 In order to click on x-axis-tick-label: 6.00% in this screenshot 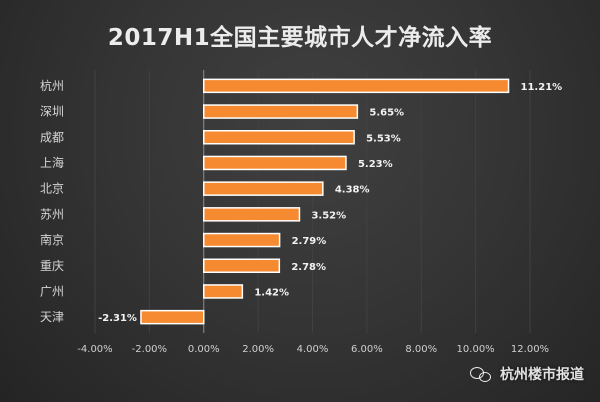, I will do `click(367, 349)`.